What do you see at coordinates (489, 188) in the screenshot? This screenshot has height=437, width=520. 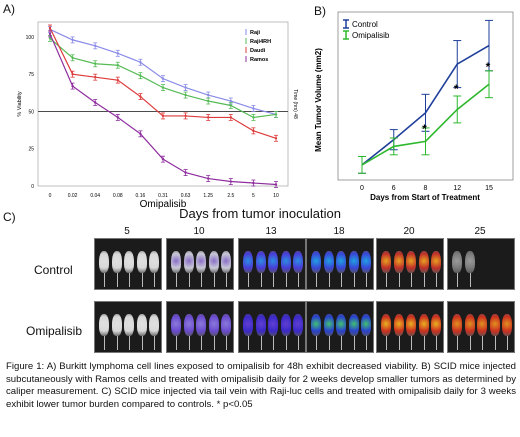 I see `x-tick-label: 15` at bounding box center [489, 188].